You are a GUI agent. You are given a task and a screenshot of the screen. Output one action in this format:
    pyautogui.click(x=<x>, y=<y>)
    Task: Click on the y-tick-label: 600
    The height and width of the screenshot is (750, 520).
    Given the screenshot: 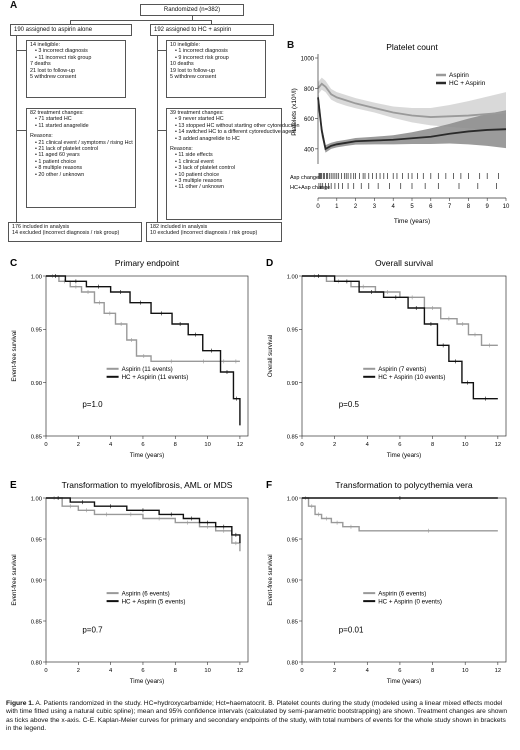 What is the action you would take?
    pyautogui.click(x=309, y=120)
    